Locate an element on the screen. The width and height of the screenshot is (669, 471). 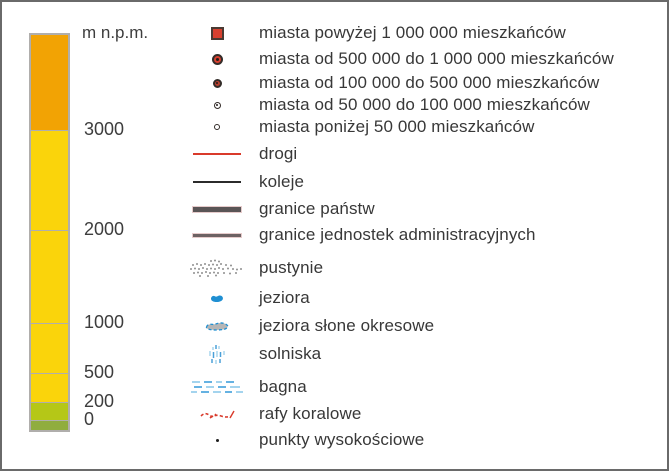
elevation-tick-label: 2000 is located at coordinates (104, 229).